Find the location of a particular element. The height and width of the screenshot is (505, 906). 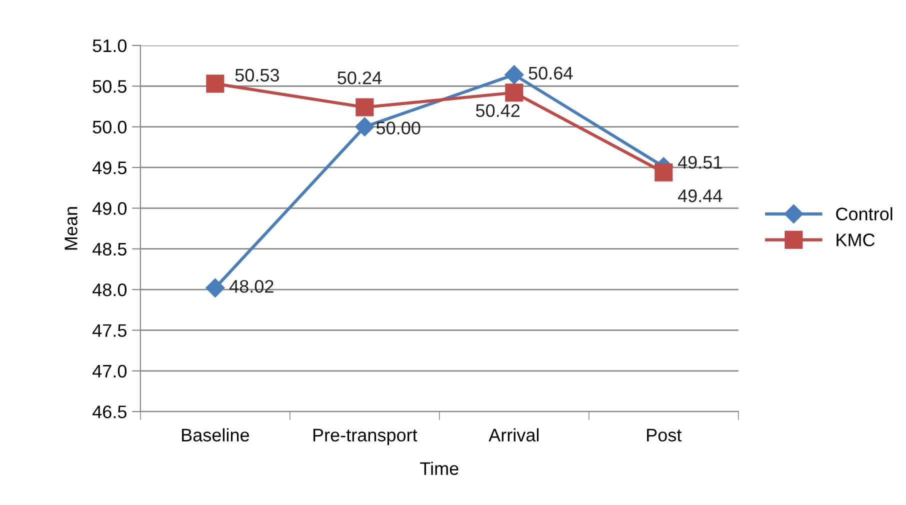

data-label: 48.02 is located at coordinates (251, 286).